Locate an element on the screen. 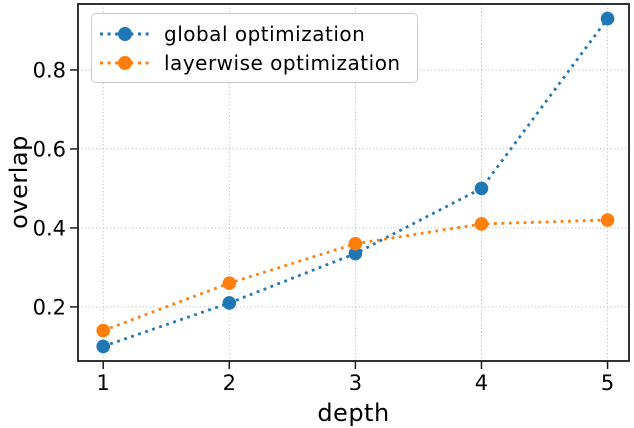  y-tick-label: 0.6 is located at coordinates (49, 149).